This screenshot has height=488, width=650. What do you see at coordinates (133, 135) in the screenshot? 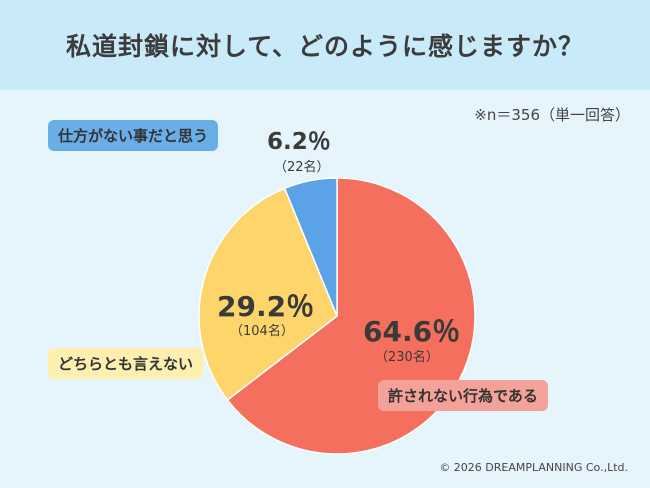
I see `label-resigned: 仕方がない事だと思う` at bounding box center [133, 135].